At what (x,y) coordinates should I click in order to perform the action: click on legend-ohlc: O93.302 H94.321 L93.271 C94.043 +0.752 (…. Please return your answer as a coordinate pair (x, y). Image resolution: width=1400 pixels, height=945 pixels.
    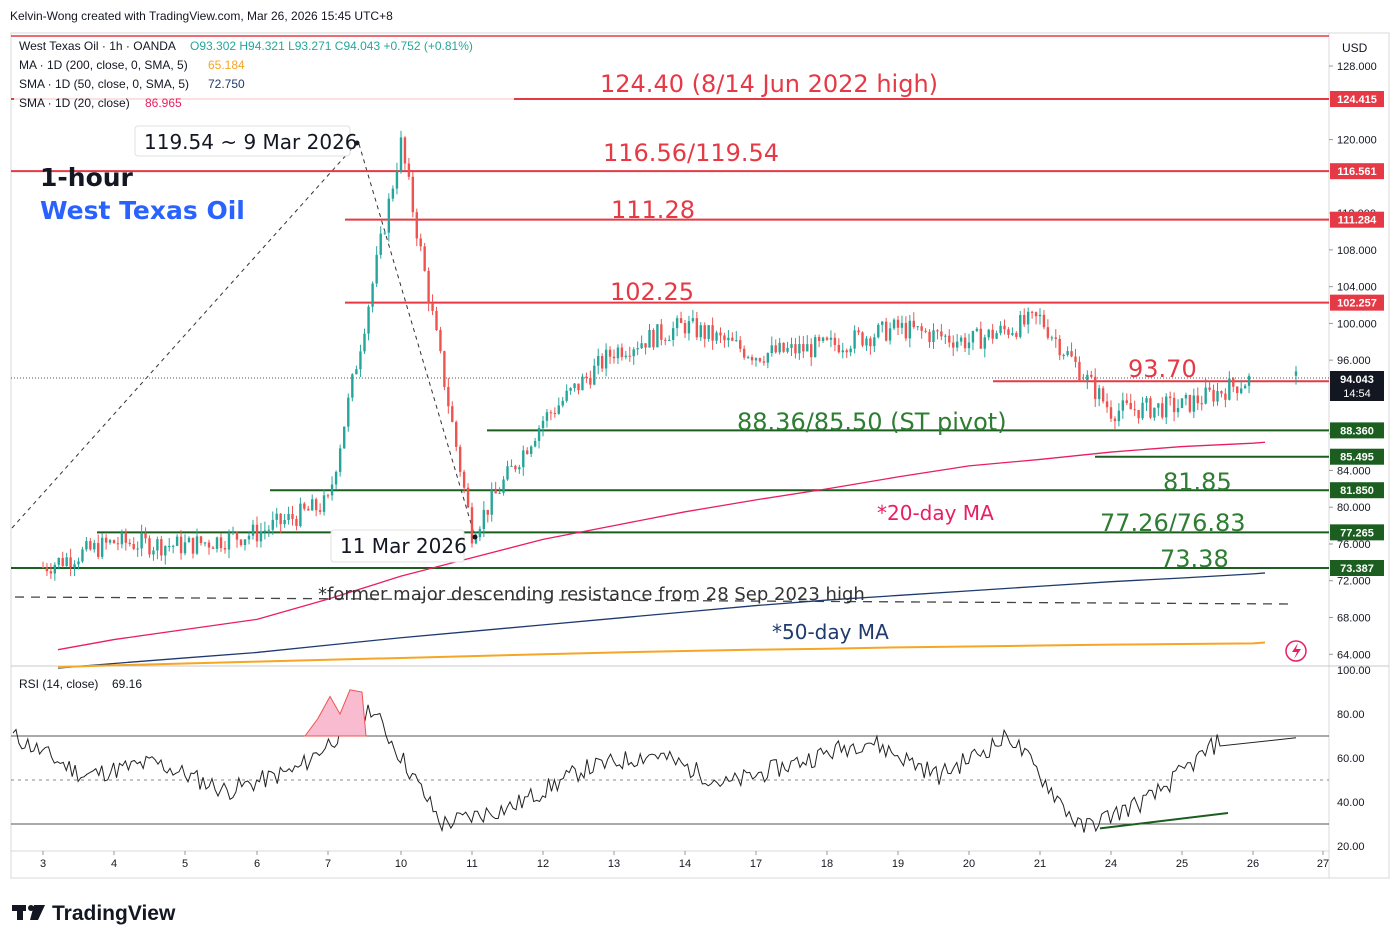
    Looking at the image, I should click on (331, 46).